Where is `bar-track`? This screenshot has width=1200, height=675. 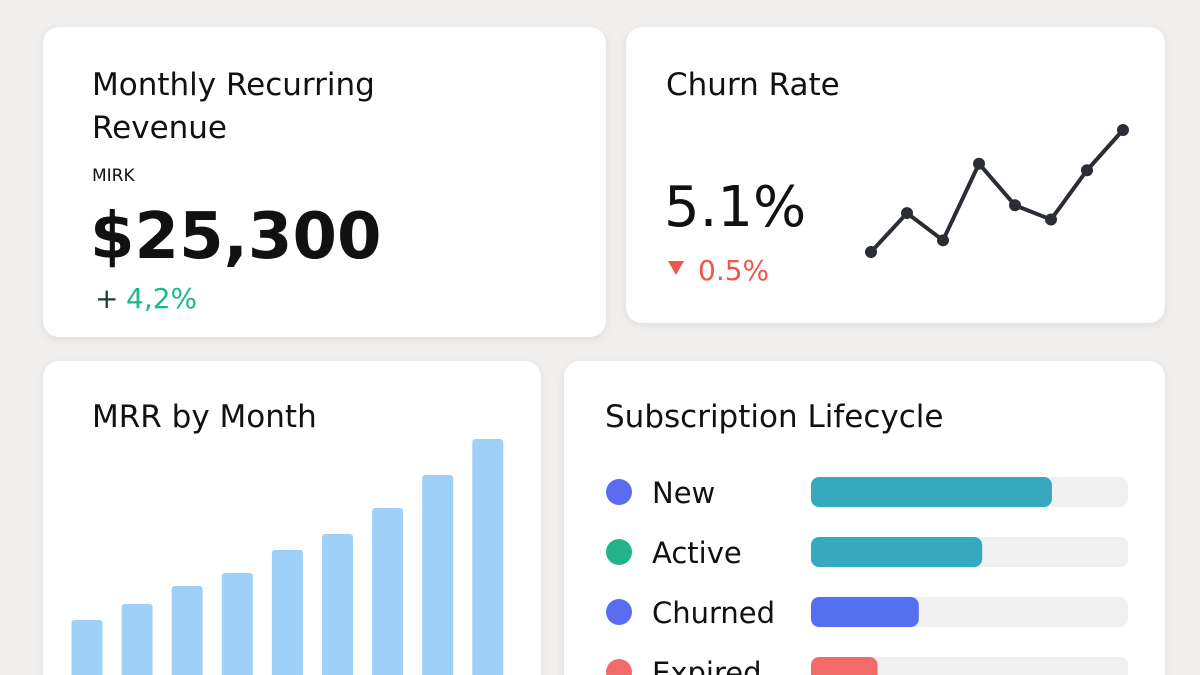 bar-track is located at coordinates (969, 666).